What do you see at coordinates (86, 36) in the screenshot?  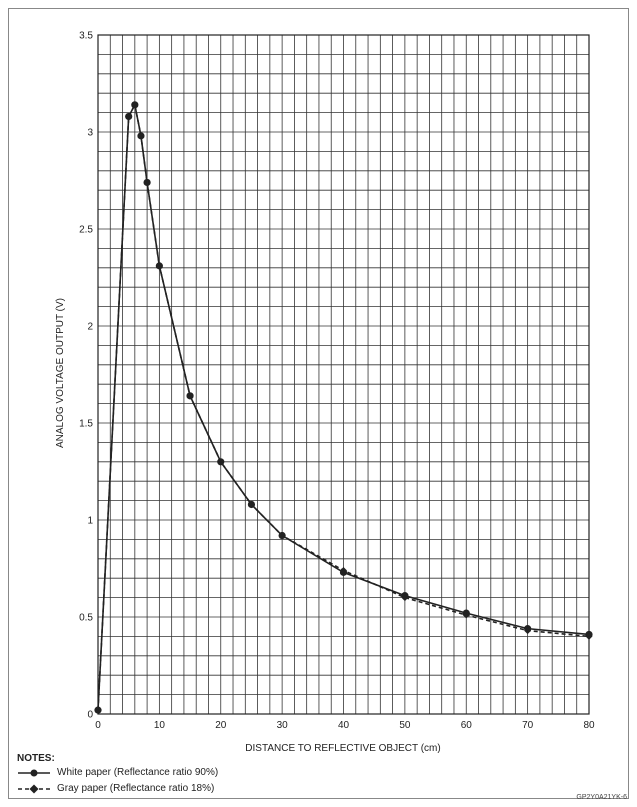 I see `y-tick-label: 3.5` at bounding box center [86, 36].